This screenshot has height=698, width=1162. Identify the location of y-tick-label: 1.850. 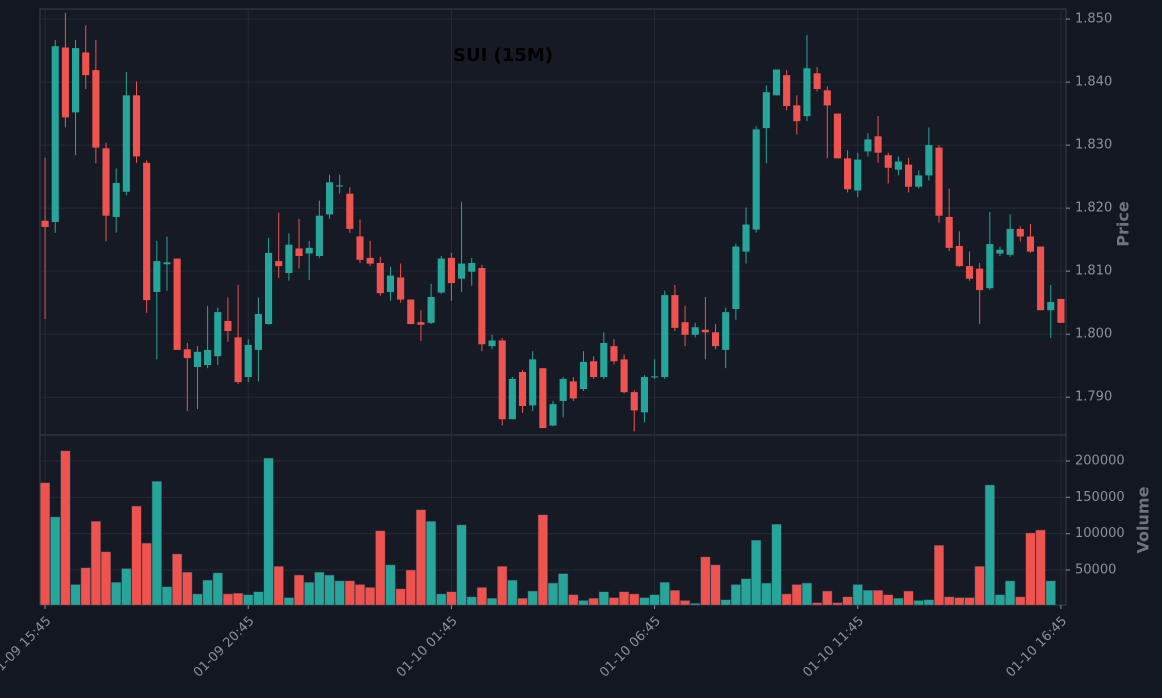
(1093, 19).